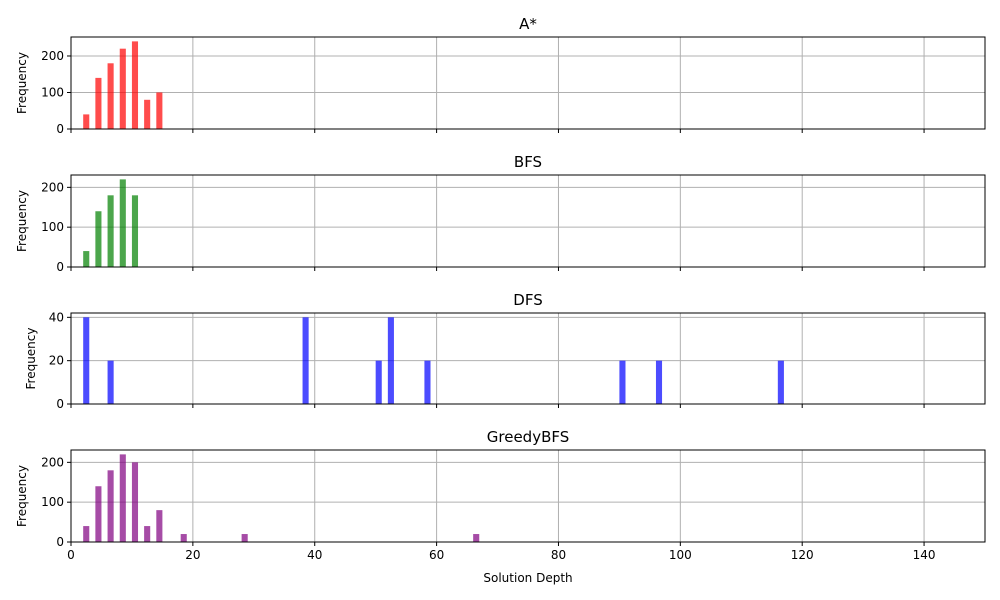  What do you see at coordinates (314, 555) in the screenshot?
I see `x-tick-label: 40` at bounding box center [314, 555].